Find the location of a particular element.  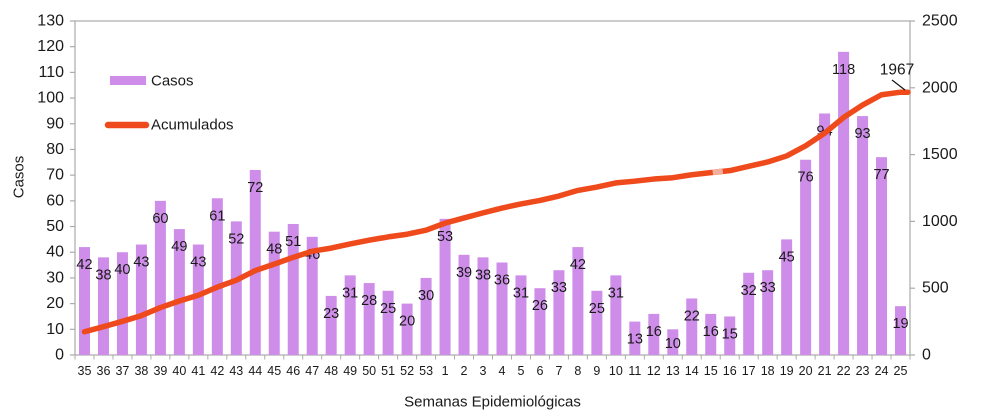

x-tick-label-23: 23 is located at coordinates (863, 371).